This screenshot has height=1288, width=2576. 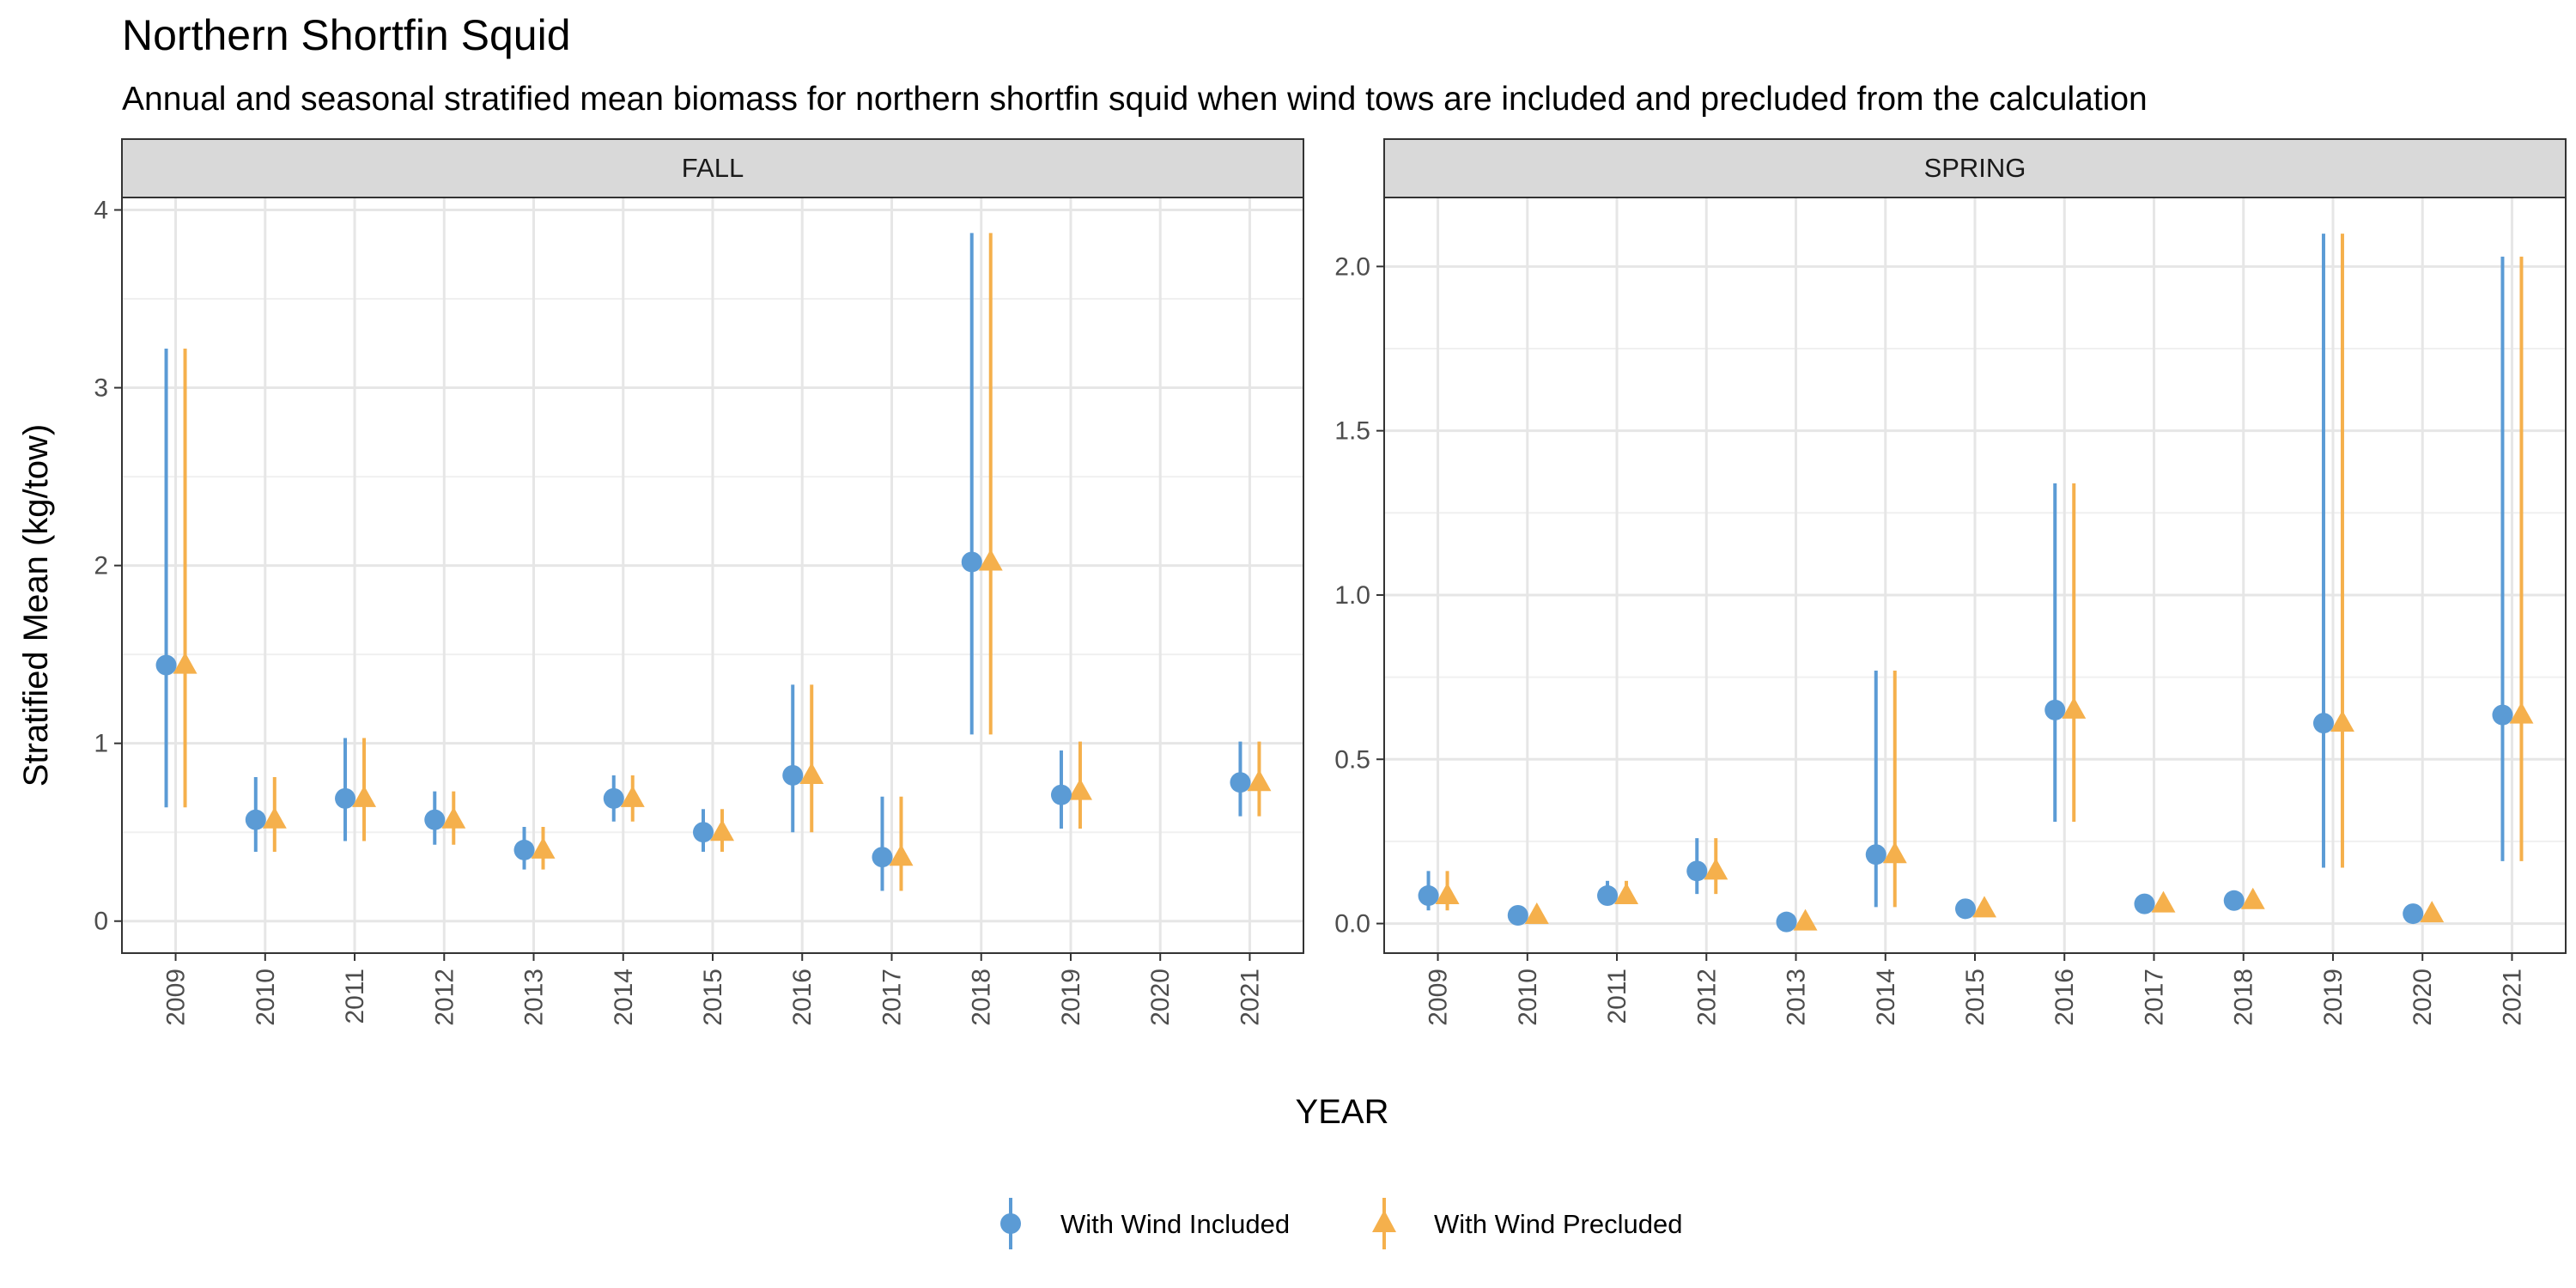 What do you see at coordinates (1352, 596) in the screenshot?
I see `y-tick-label: 1.0` at bounding box center [1352, 596].